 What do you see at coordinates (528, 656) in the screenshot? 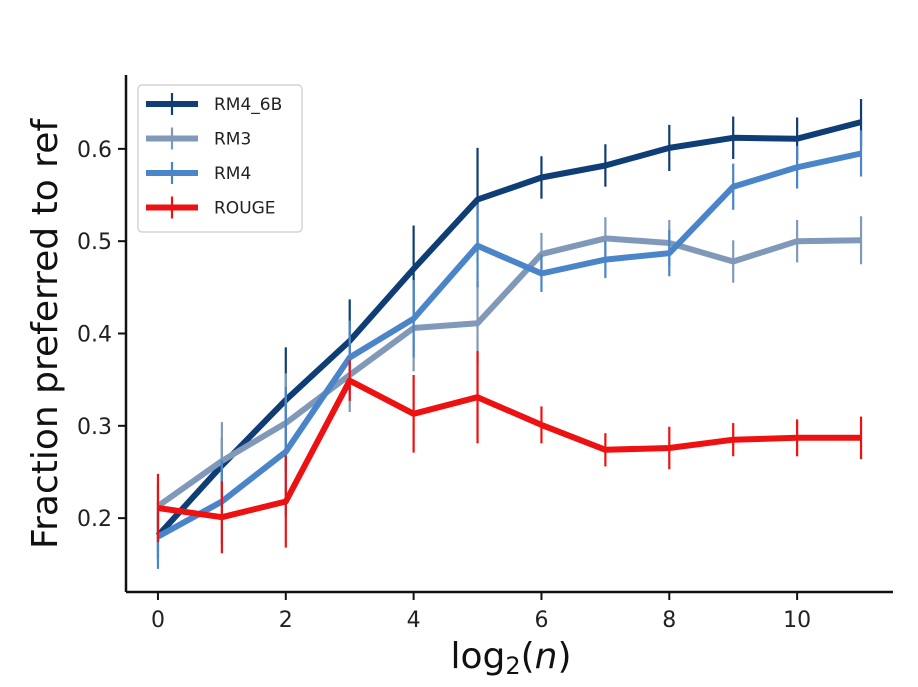
I see `x-axis-label-open-paren: (` at bounding box center [528, 656].